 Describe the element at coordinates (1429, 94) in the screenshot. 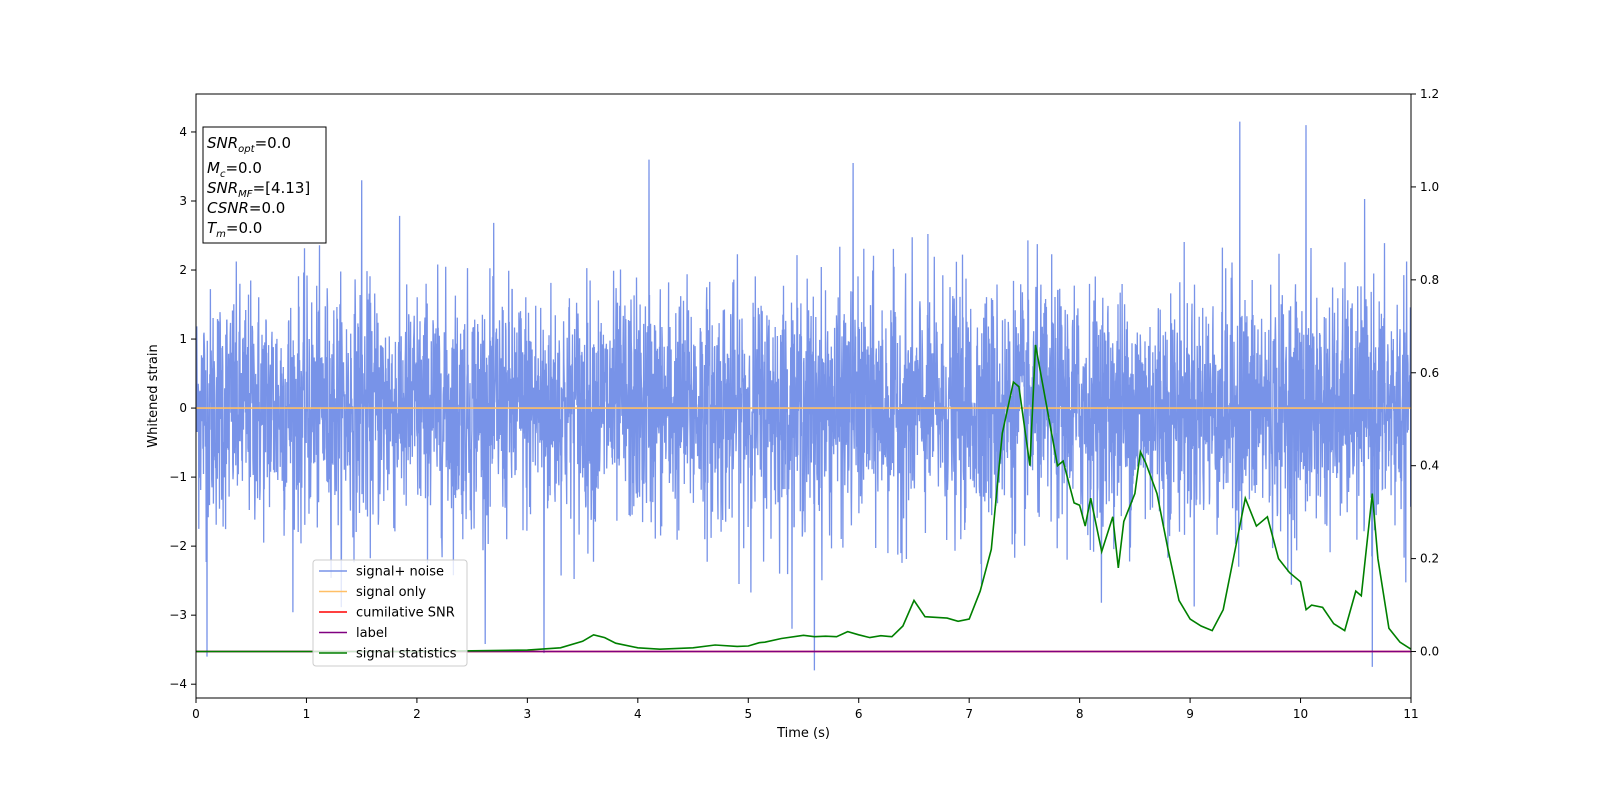

I see `y2-tick-label: 1.2` at that location.